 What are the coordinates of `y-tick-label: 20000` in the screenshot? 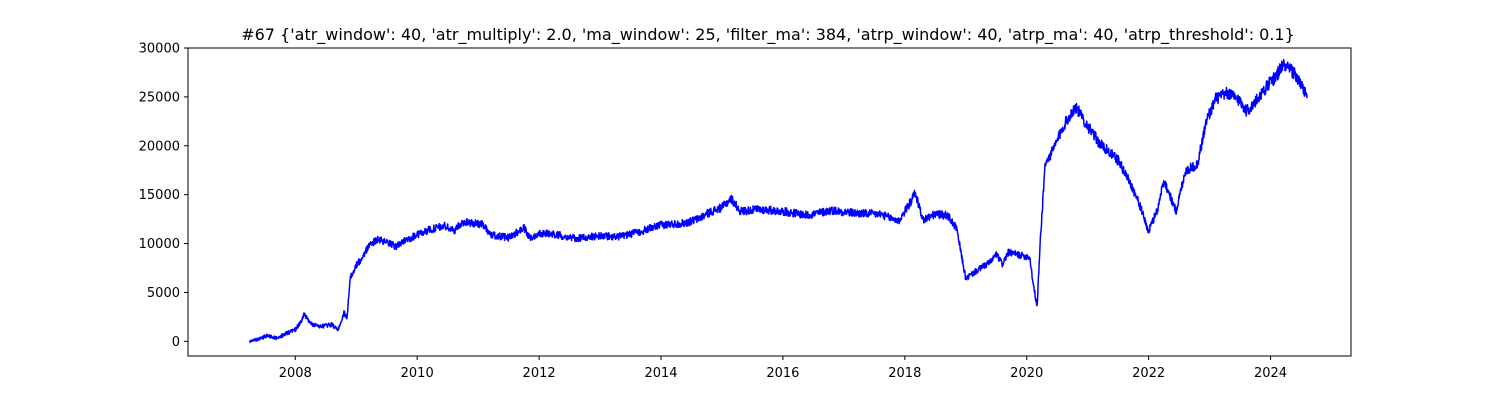 It's located at (159, 146).